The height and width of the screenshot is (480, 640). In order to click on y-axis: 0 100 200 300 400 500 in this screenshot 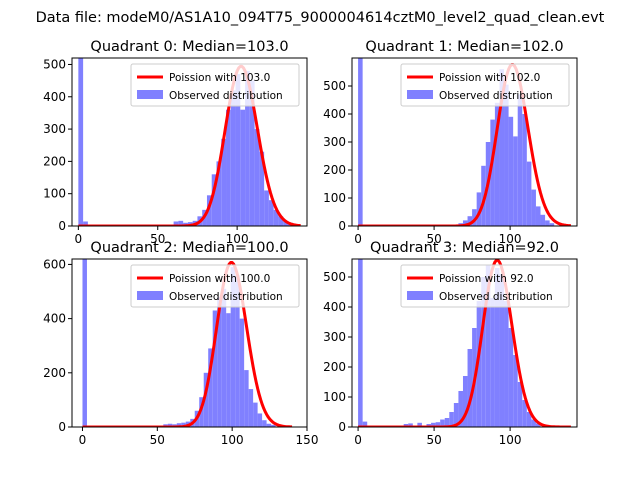, I will do `click(337, 156)`.